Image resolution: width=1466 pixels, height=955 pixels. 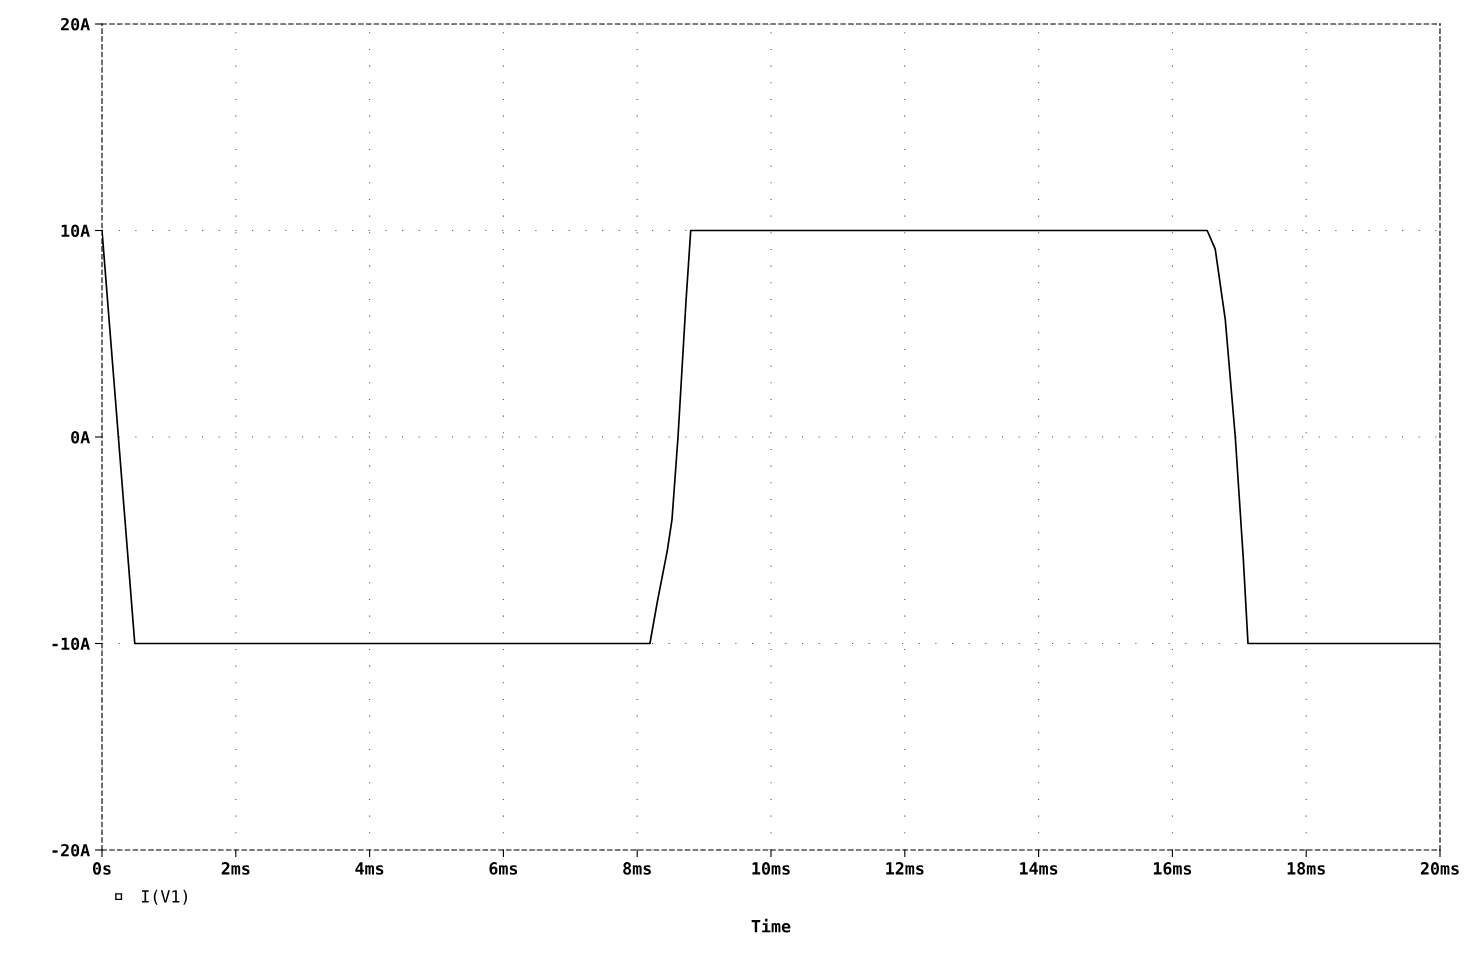 I want to click on x-tick-label: 16ms, so click(x=1172, y=868).